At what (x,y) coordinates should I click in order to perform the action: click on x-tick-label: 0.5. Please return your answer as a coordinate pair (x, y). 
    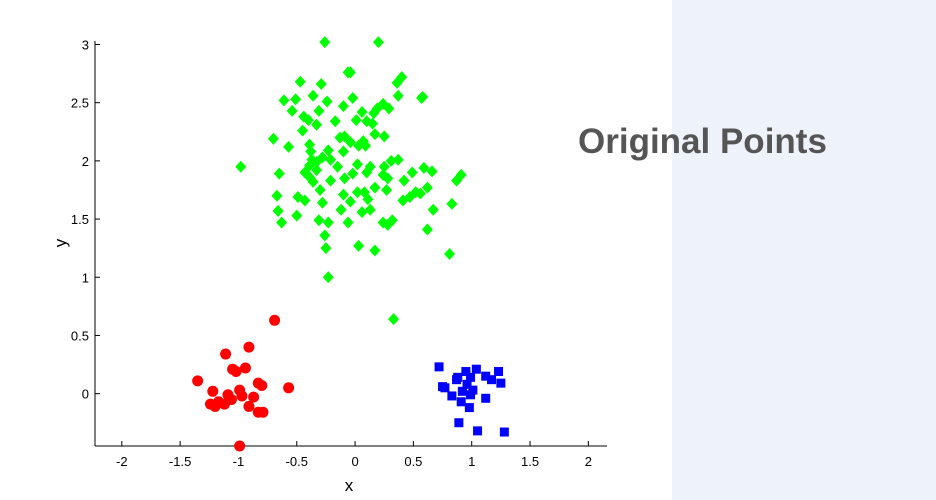
    Looking at the image, I should click on (413, 461).